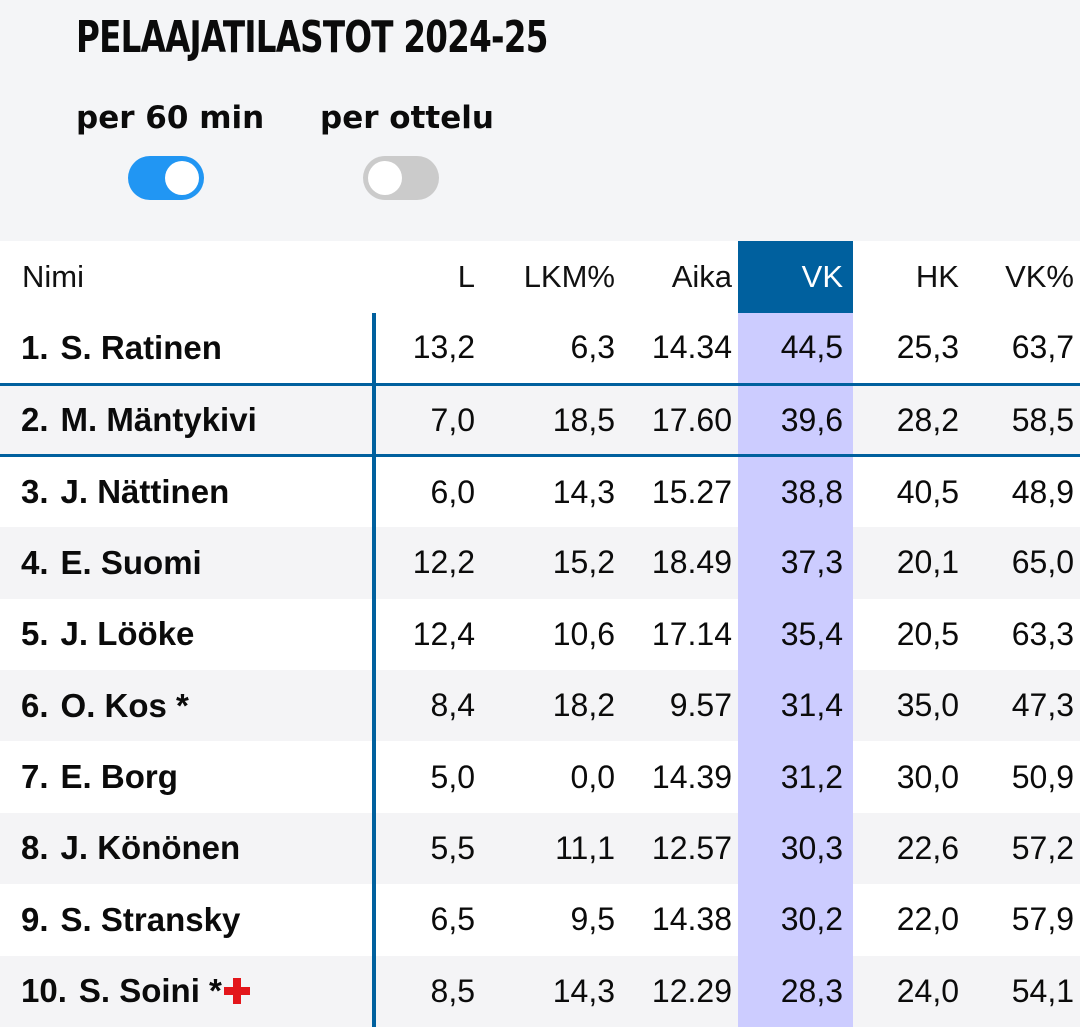 This screenshot has height=1027, width=1080. I want to click on player-name-cell: 7. E. Borg, so click(188, 777).